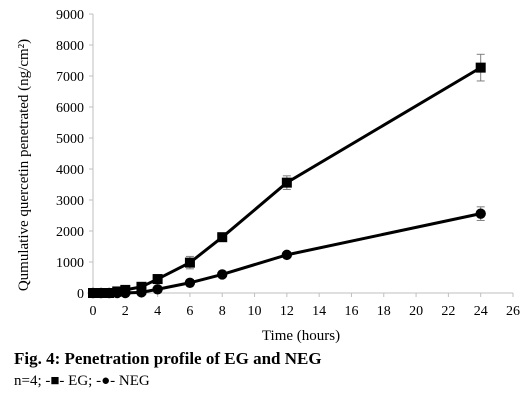  I want to click on x-tick-label: 2, so click(125, 311).